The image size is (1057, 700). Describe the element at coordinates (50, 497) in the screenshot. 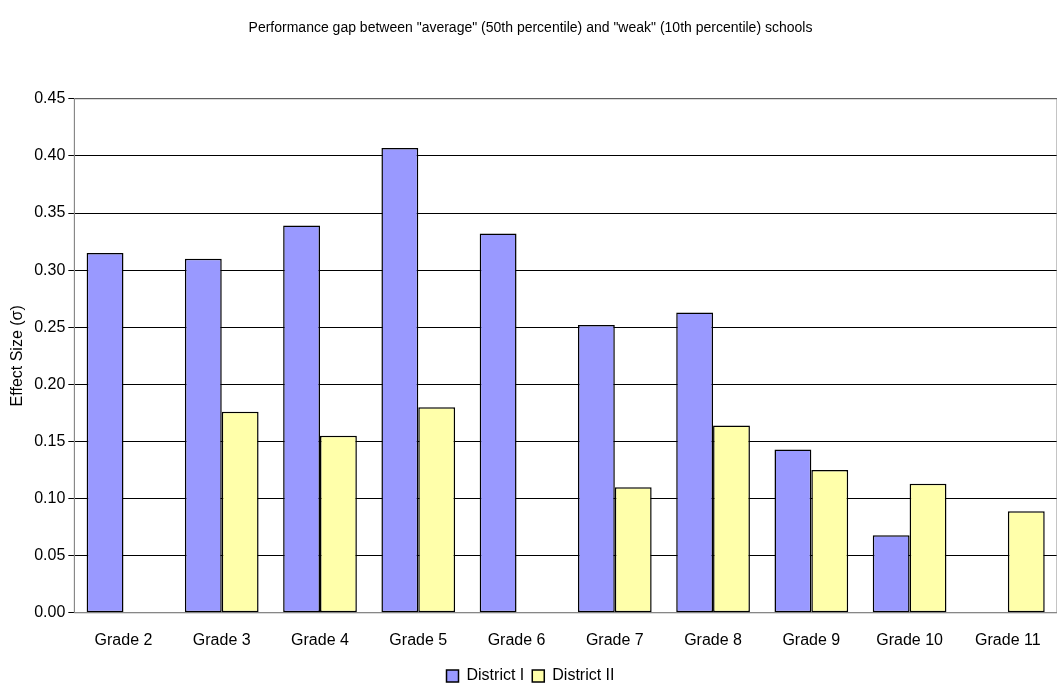

I see `y-tick-label: 0.10` at that location.